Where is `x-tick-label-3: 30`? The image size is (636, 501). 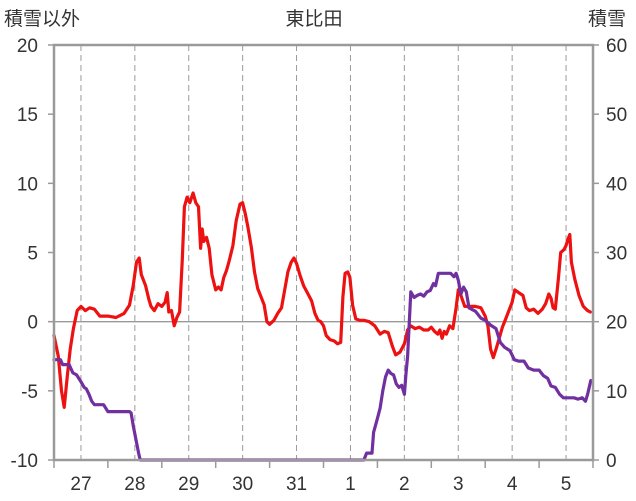
x-tick-label-3: 30 is located at coordinates (242, 484).